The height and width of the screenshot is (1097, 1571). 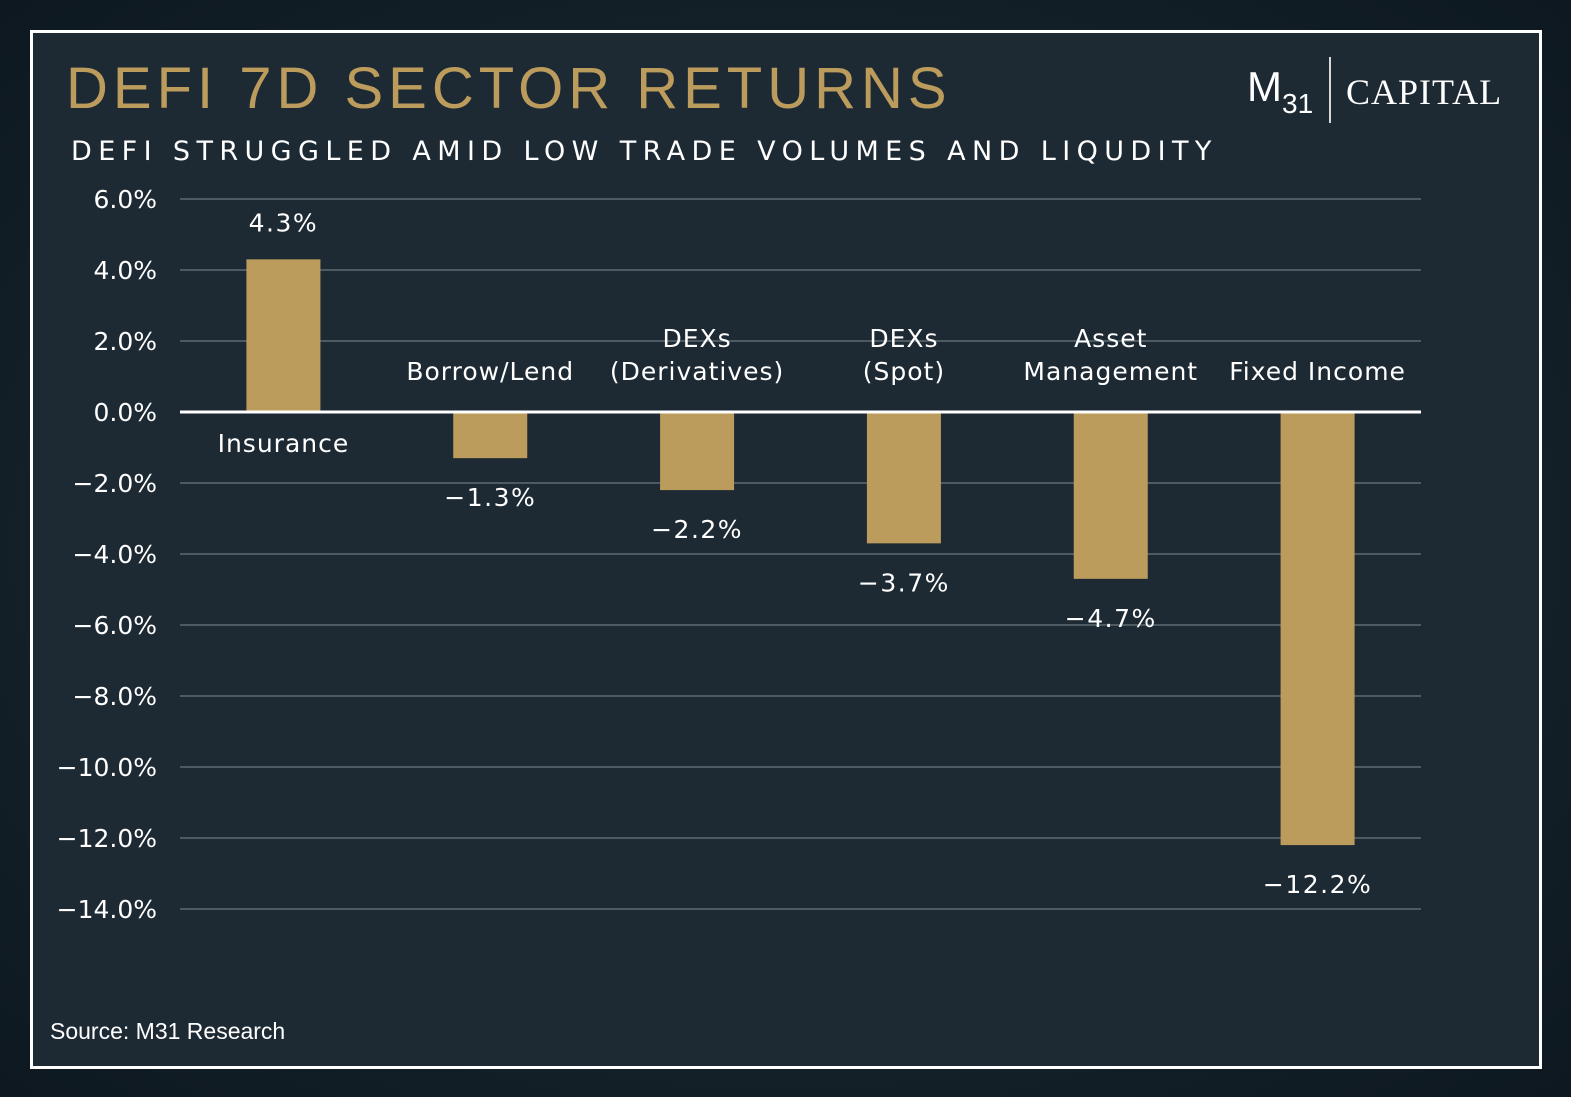 I want to click on y-tick-label: 6.0%, so click(x=125, y=199).